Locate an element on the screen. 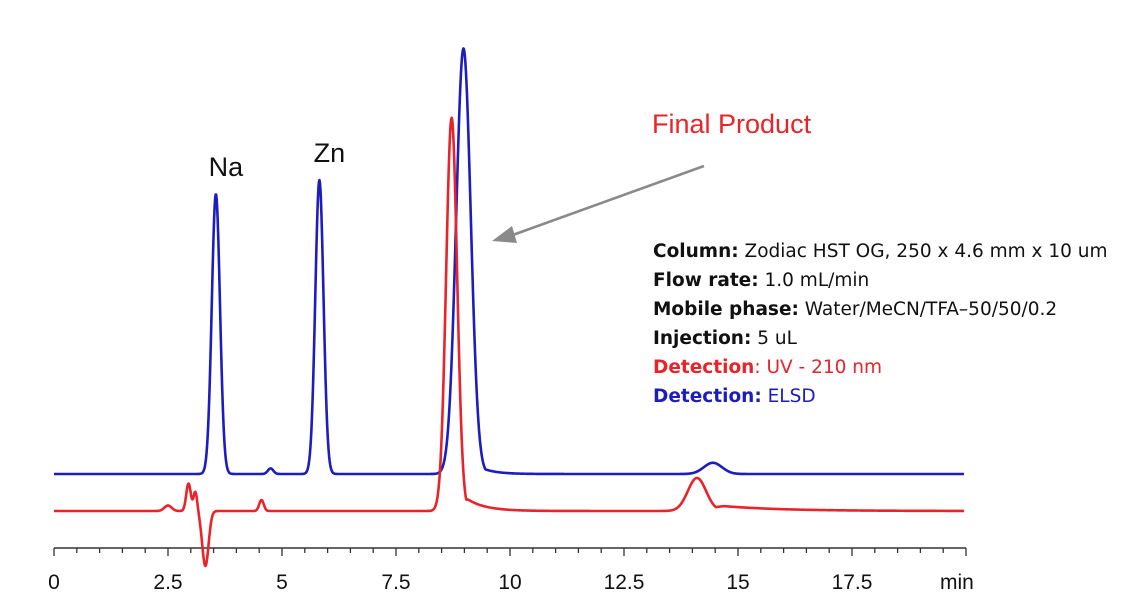 This screenshot has width=1147, height=604. condition-label: Flow rate: is located at coordinates (706, 280).